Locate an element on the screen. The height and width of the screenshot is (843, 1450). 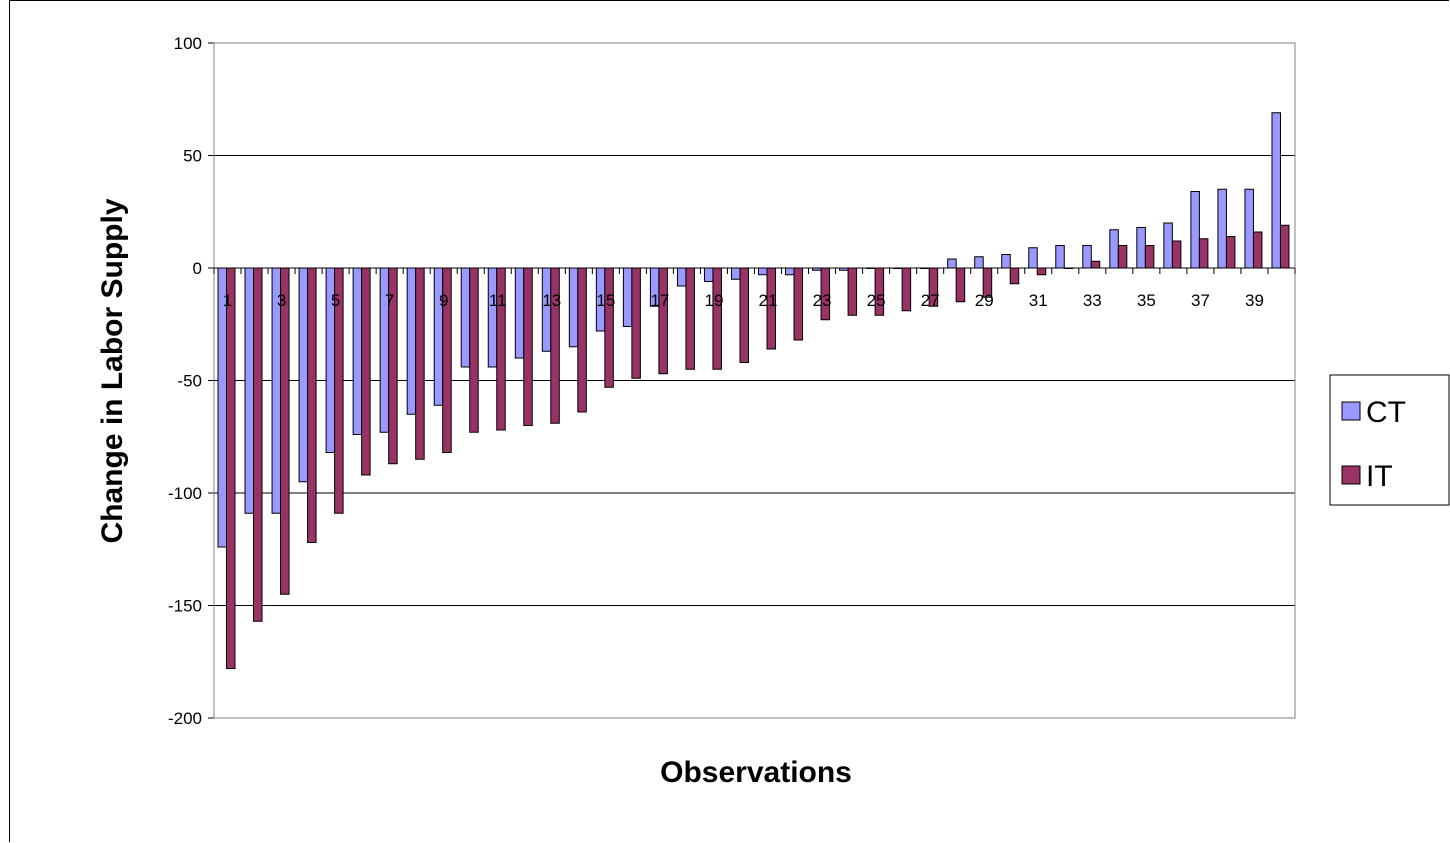
x-tick-label: 27 is located at coordinates (930, 300).